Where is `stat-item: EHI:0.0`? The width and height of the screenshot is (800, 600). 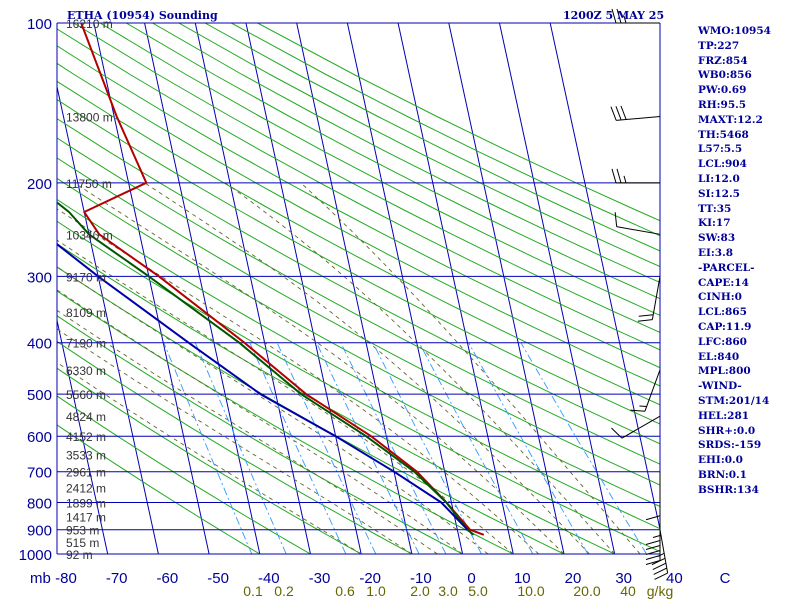
stat-item: EHI:0.0 is located at coordinates (720, 460).